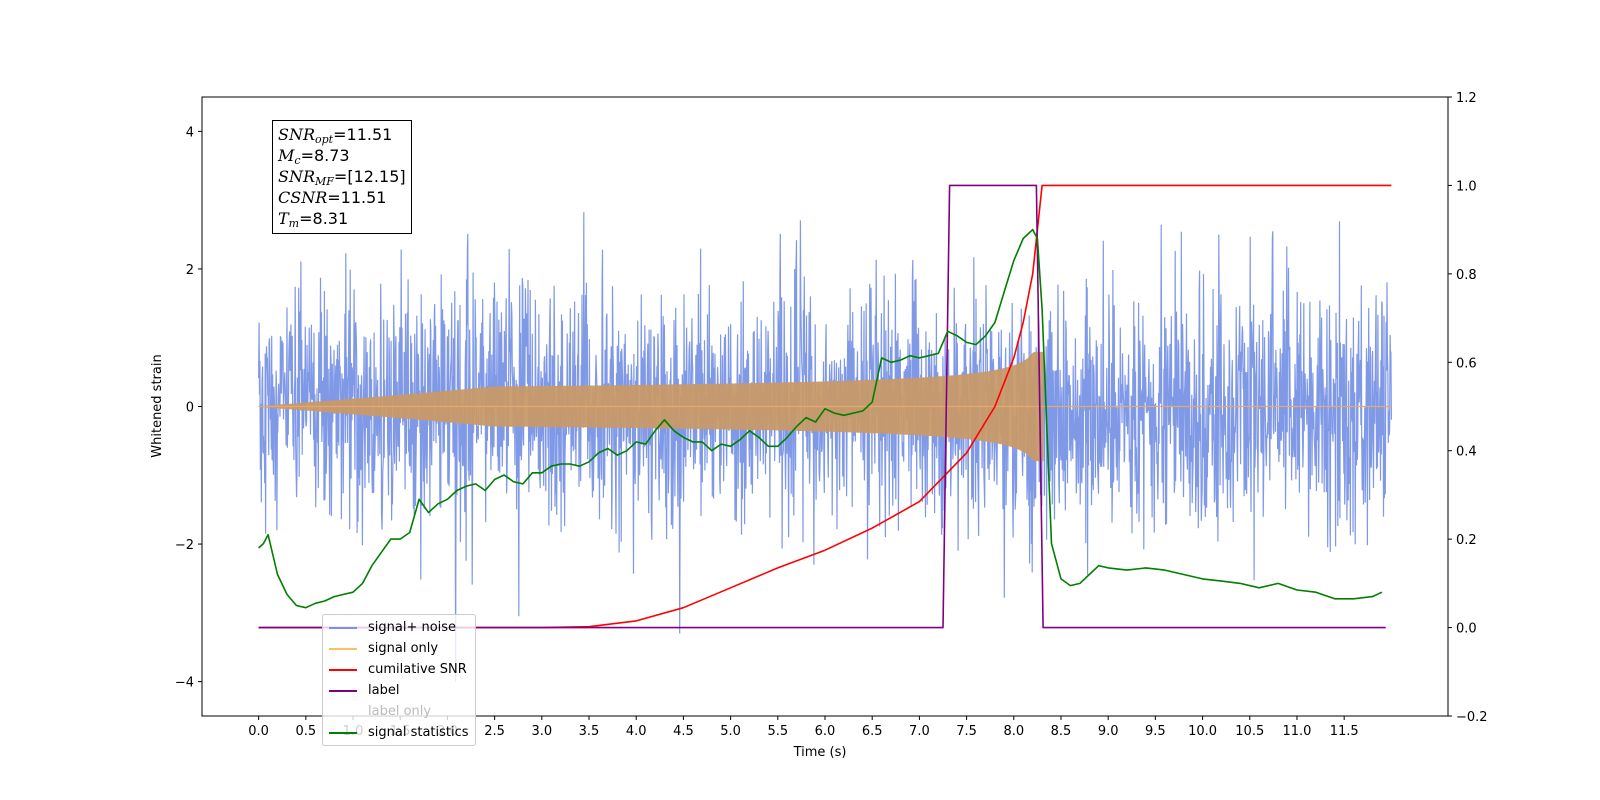  What do you see at coordinates (332, 197) in the screenshot?
I see `annotation-csnr: CSNR=11.51` at bounding box center [332, 197].